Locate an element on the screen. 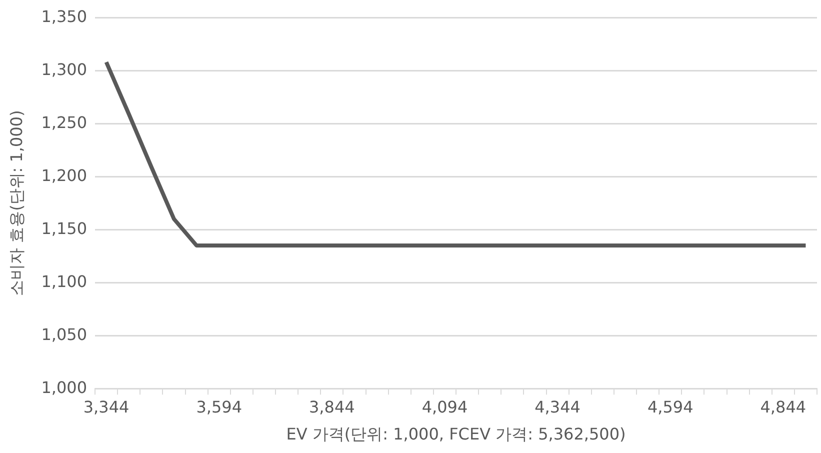 The height and width of the screenshot is (453, 821). x-tick-label: 4,094 is located at coordinates (445, 406).